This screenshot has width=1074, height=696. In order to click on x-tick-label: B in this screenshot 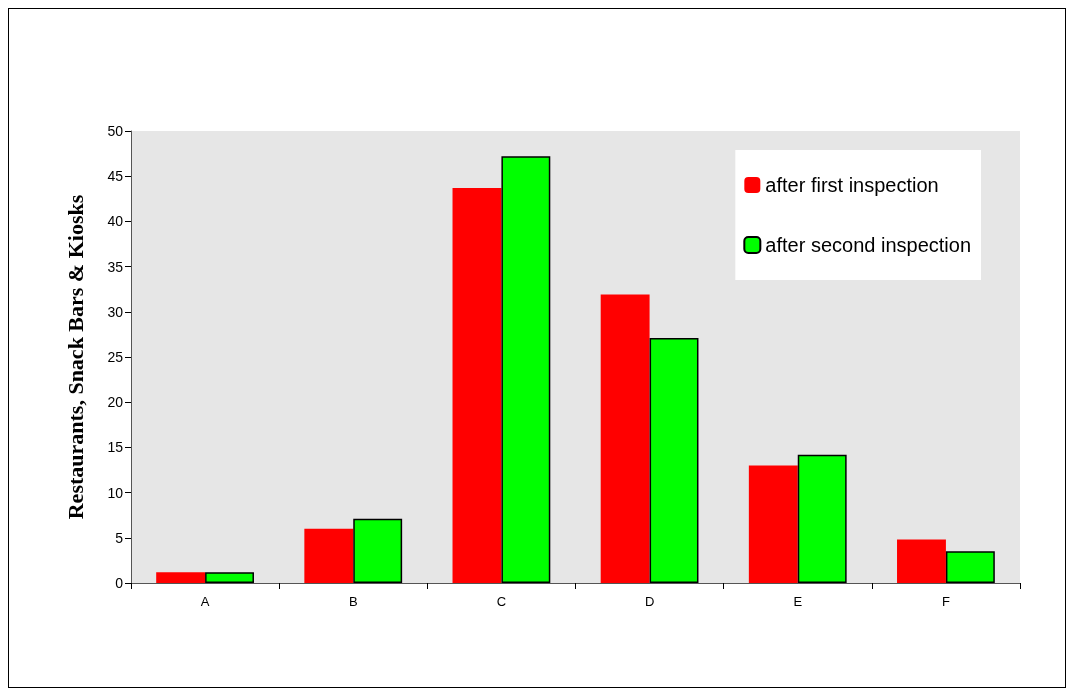, I will do `click(353, 601)`.